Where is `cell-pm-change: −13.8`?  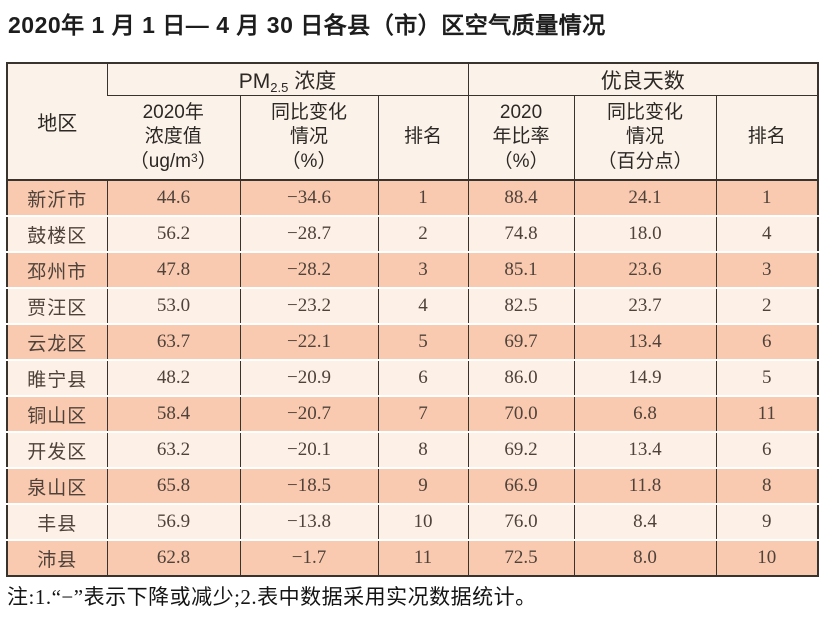
cell-pm-change: −13.8 is located at coordinates (308, 521).